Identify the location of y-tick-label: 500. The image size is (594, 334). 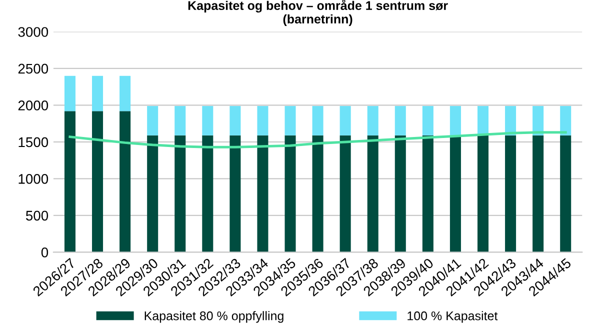
(37, 215).